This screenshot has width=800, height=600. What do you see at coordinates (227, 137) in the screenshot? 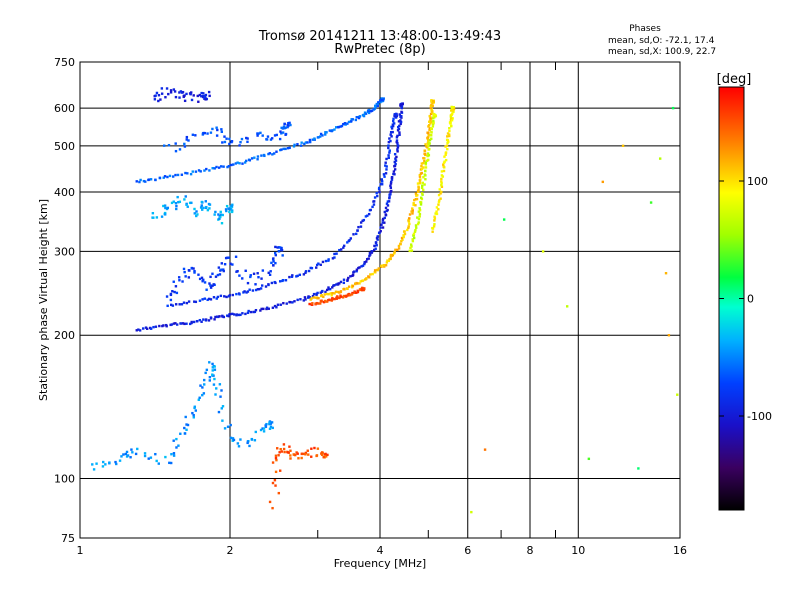
I see `series-scatter-cluster-1-4-2-6-mhz-470-560-km-` at bounding box center [227, 137].